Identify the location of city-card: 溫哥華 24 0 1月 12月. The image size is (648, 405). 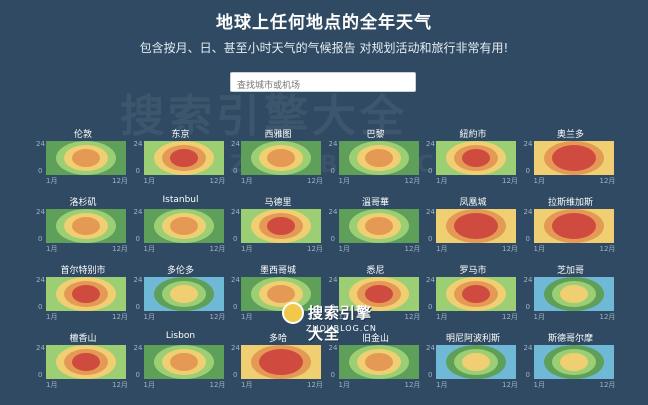
(376, 226).